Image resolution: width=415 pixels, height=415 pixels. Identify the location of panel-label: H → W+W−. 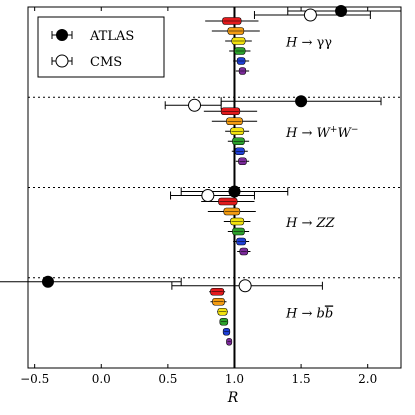
(321, 133).